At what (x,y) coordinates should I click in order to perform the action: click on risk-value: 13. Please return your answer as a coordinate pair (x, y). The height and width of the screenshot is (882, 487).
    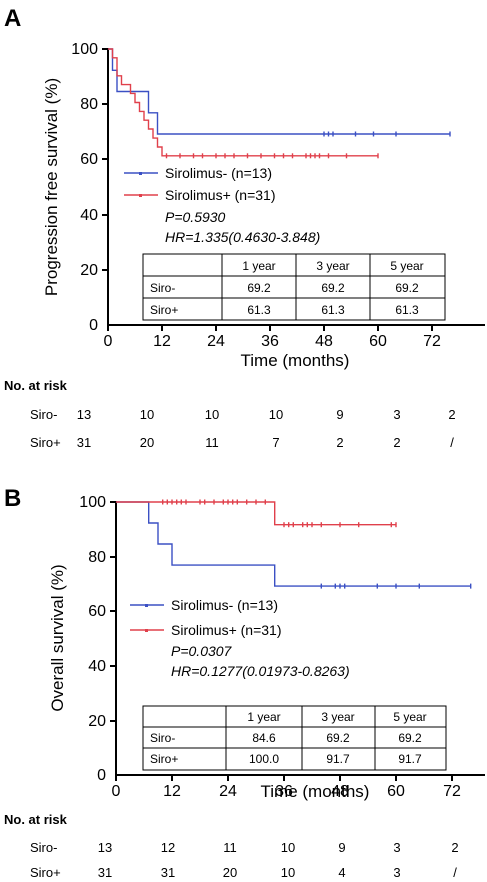
    Looking at the image, I should click on (84, 414).